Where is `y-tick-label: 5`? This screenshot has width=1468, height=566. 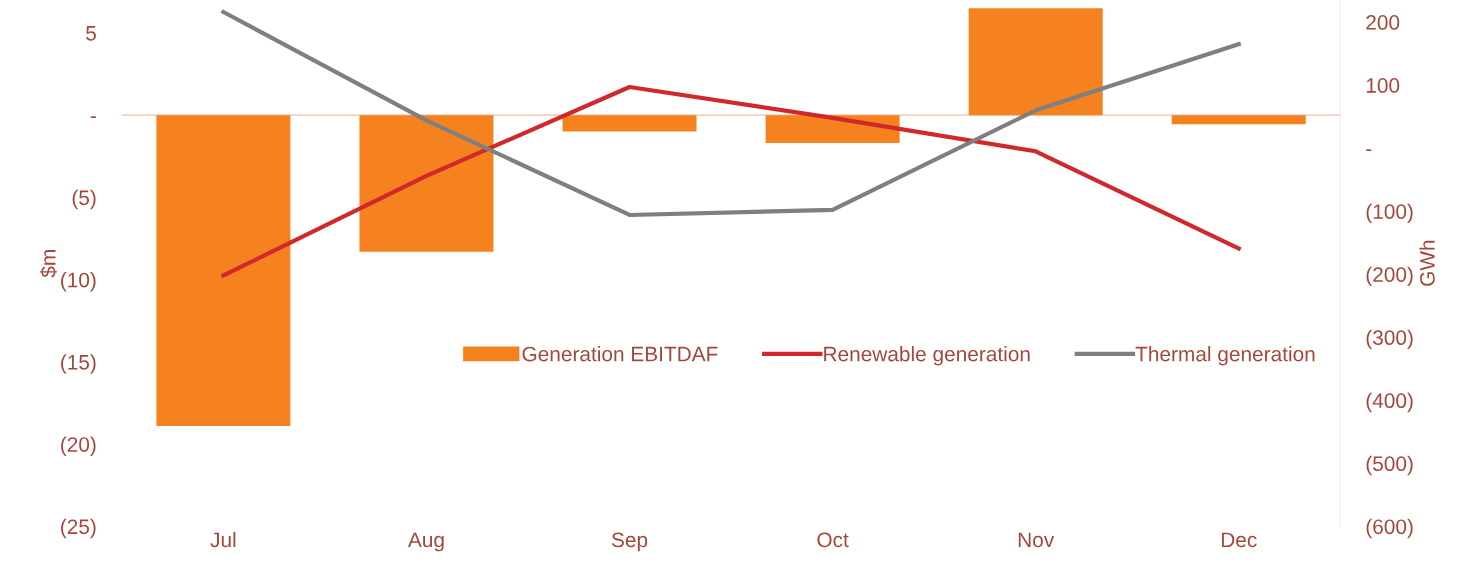
y-tick-label: 5 is located at coordinates (91, 33).